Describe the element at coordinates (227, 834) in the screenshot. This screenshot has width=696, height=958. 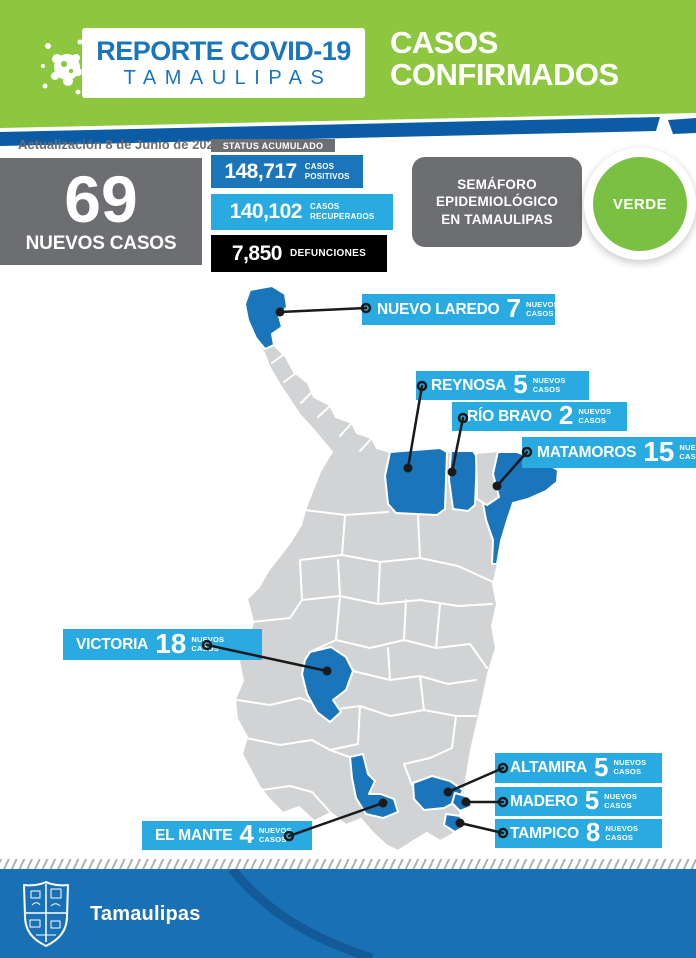
I see `map-label-el-mante: EL MANTE 4 NUEVOS CASOS` at that location.